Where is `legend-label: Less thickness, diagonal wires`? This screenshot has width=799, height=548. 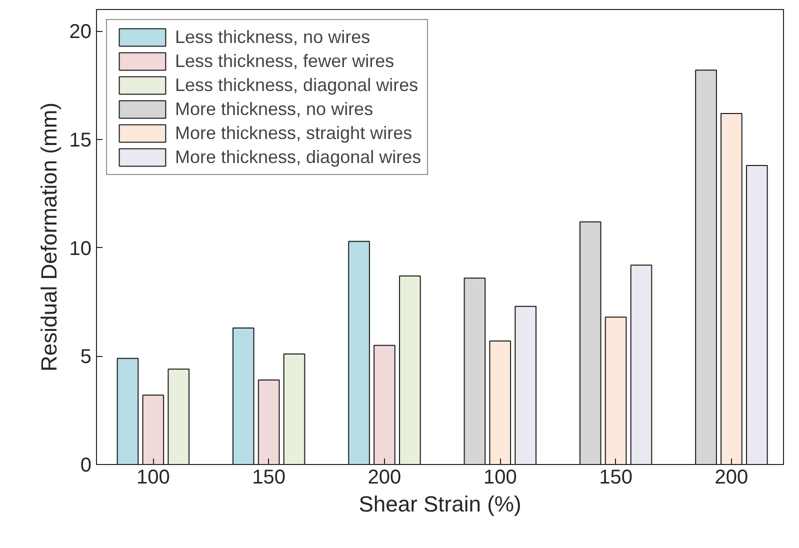 legend-label: Less thickness, diagonal wires is located at coordinates (296, 85).